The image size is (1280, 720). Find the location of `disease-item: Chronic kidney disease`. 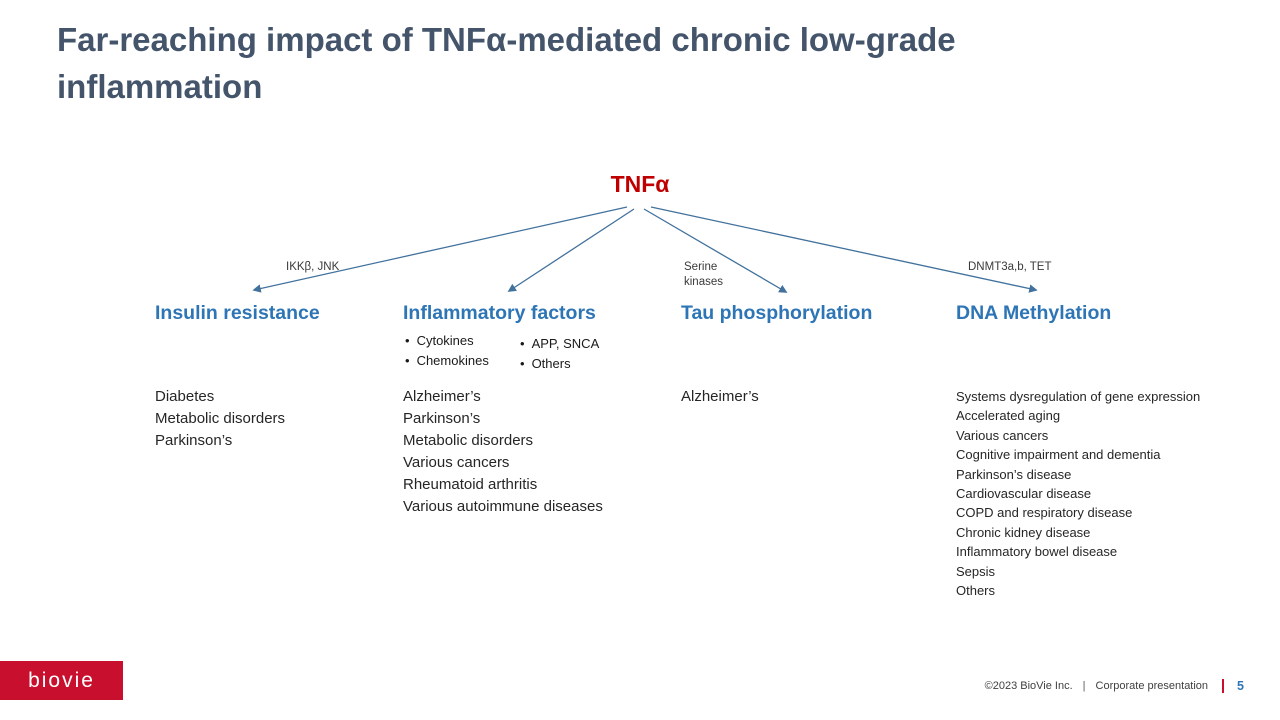

disease-item: Chronic kidney disease is located at coordinates (1023, 532).